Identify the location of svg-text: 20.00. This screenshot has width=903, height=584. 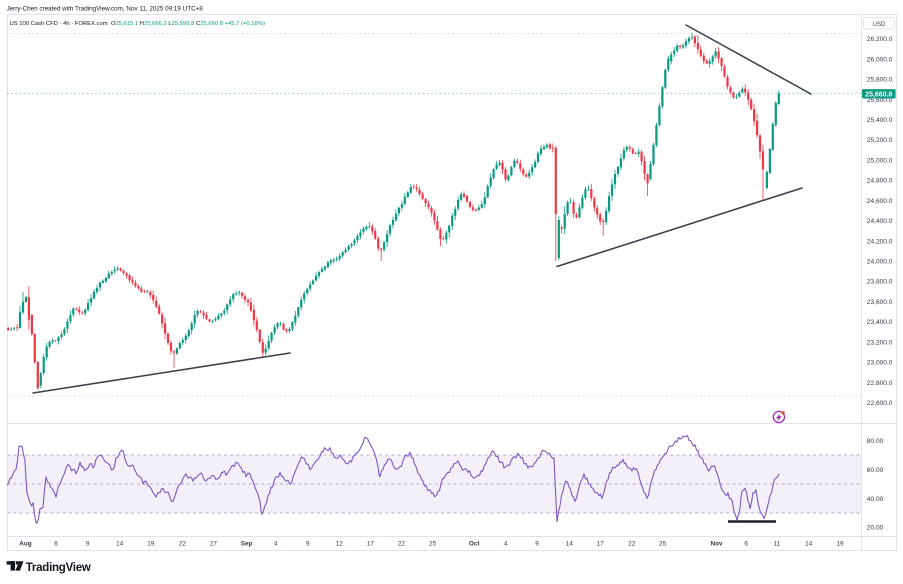
(875, 528).